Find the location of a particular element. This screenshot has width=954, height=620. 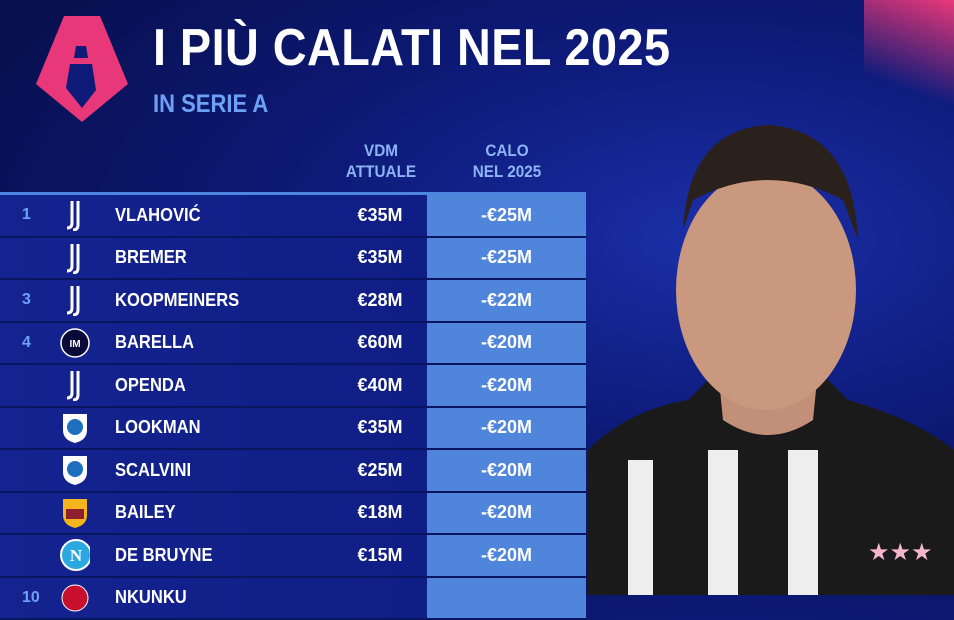

rank: 10 is located at coordinates (31, 598).